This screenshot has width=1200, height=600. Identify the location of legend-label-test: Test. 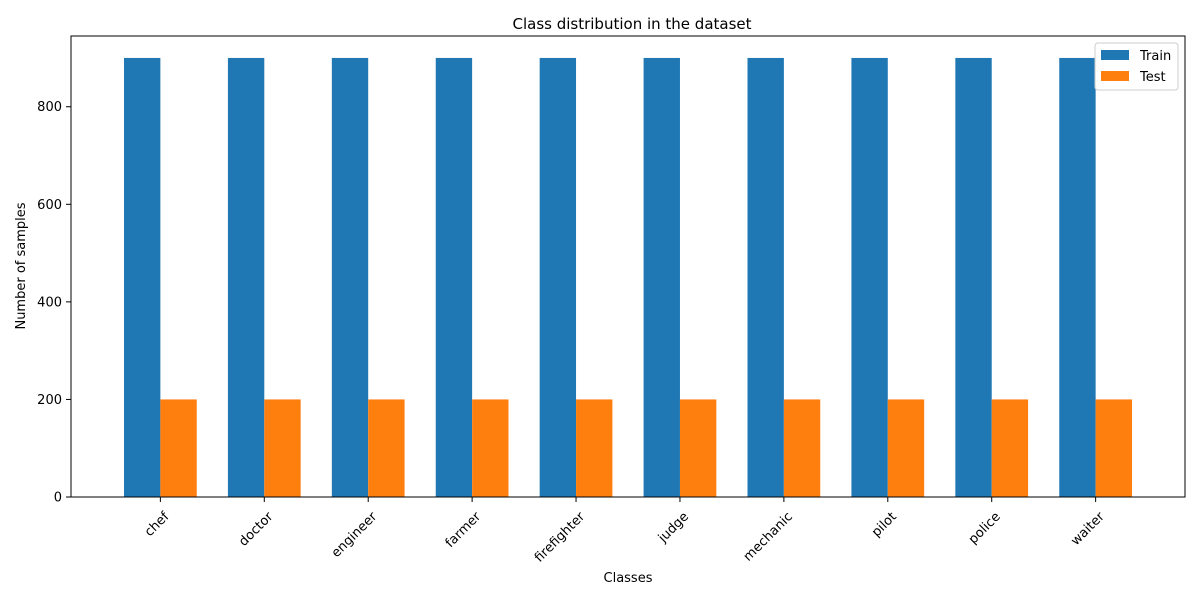
(1152, 77).